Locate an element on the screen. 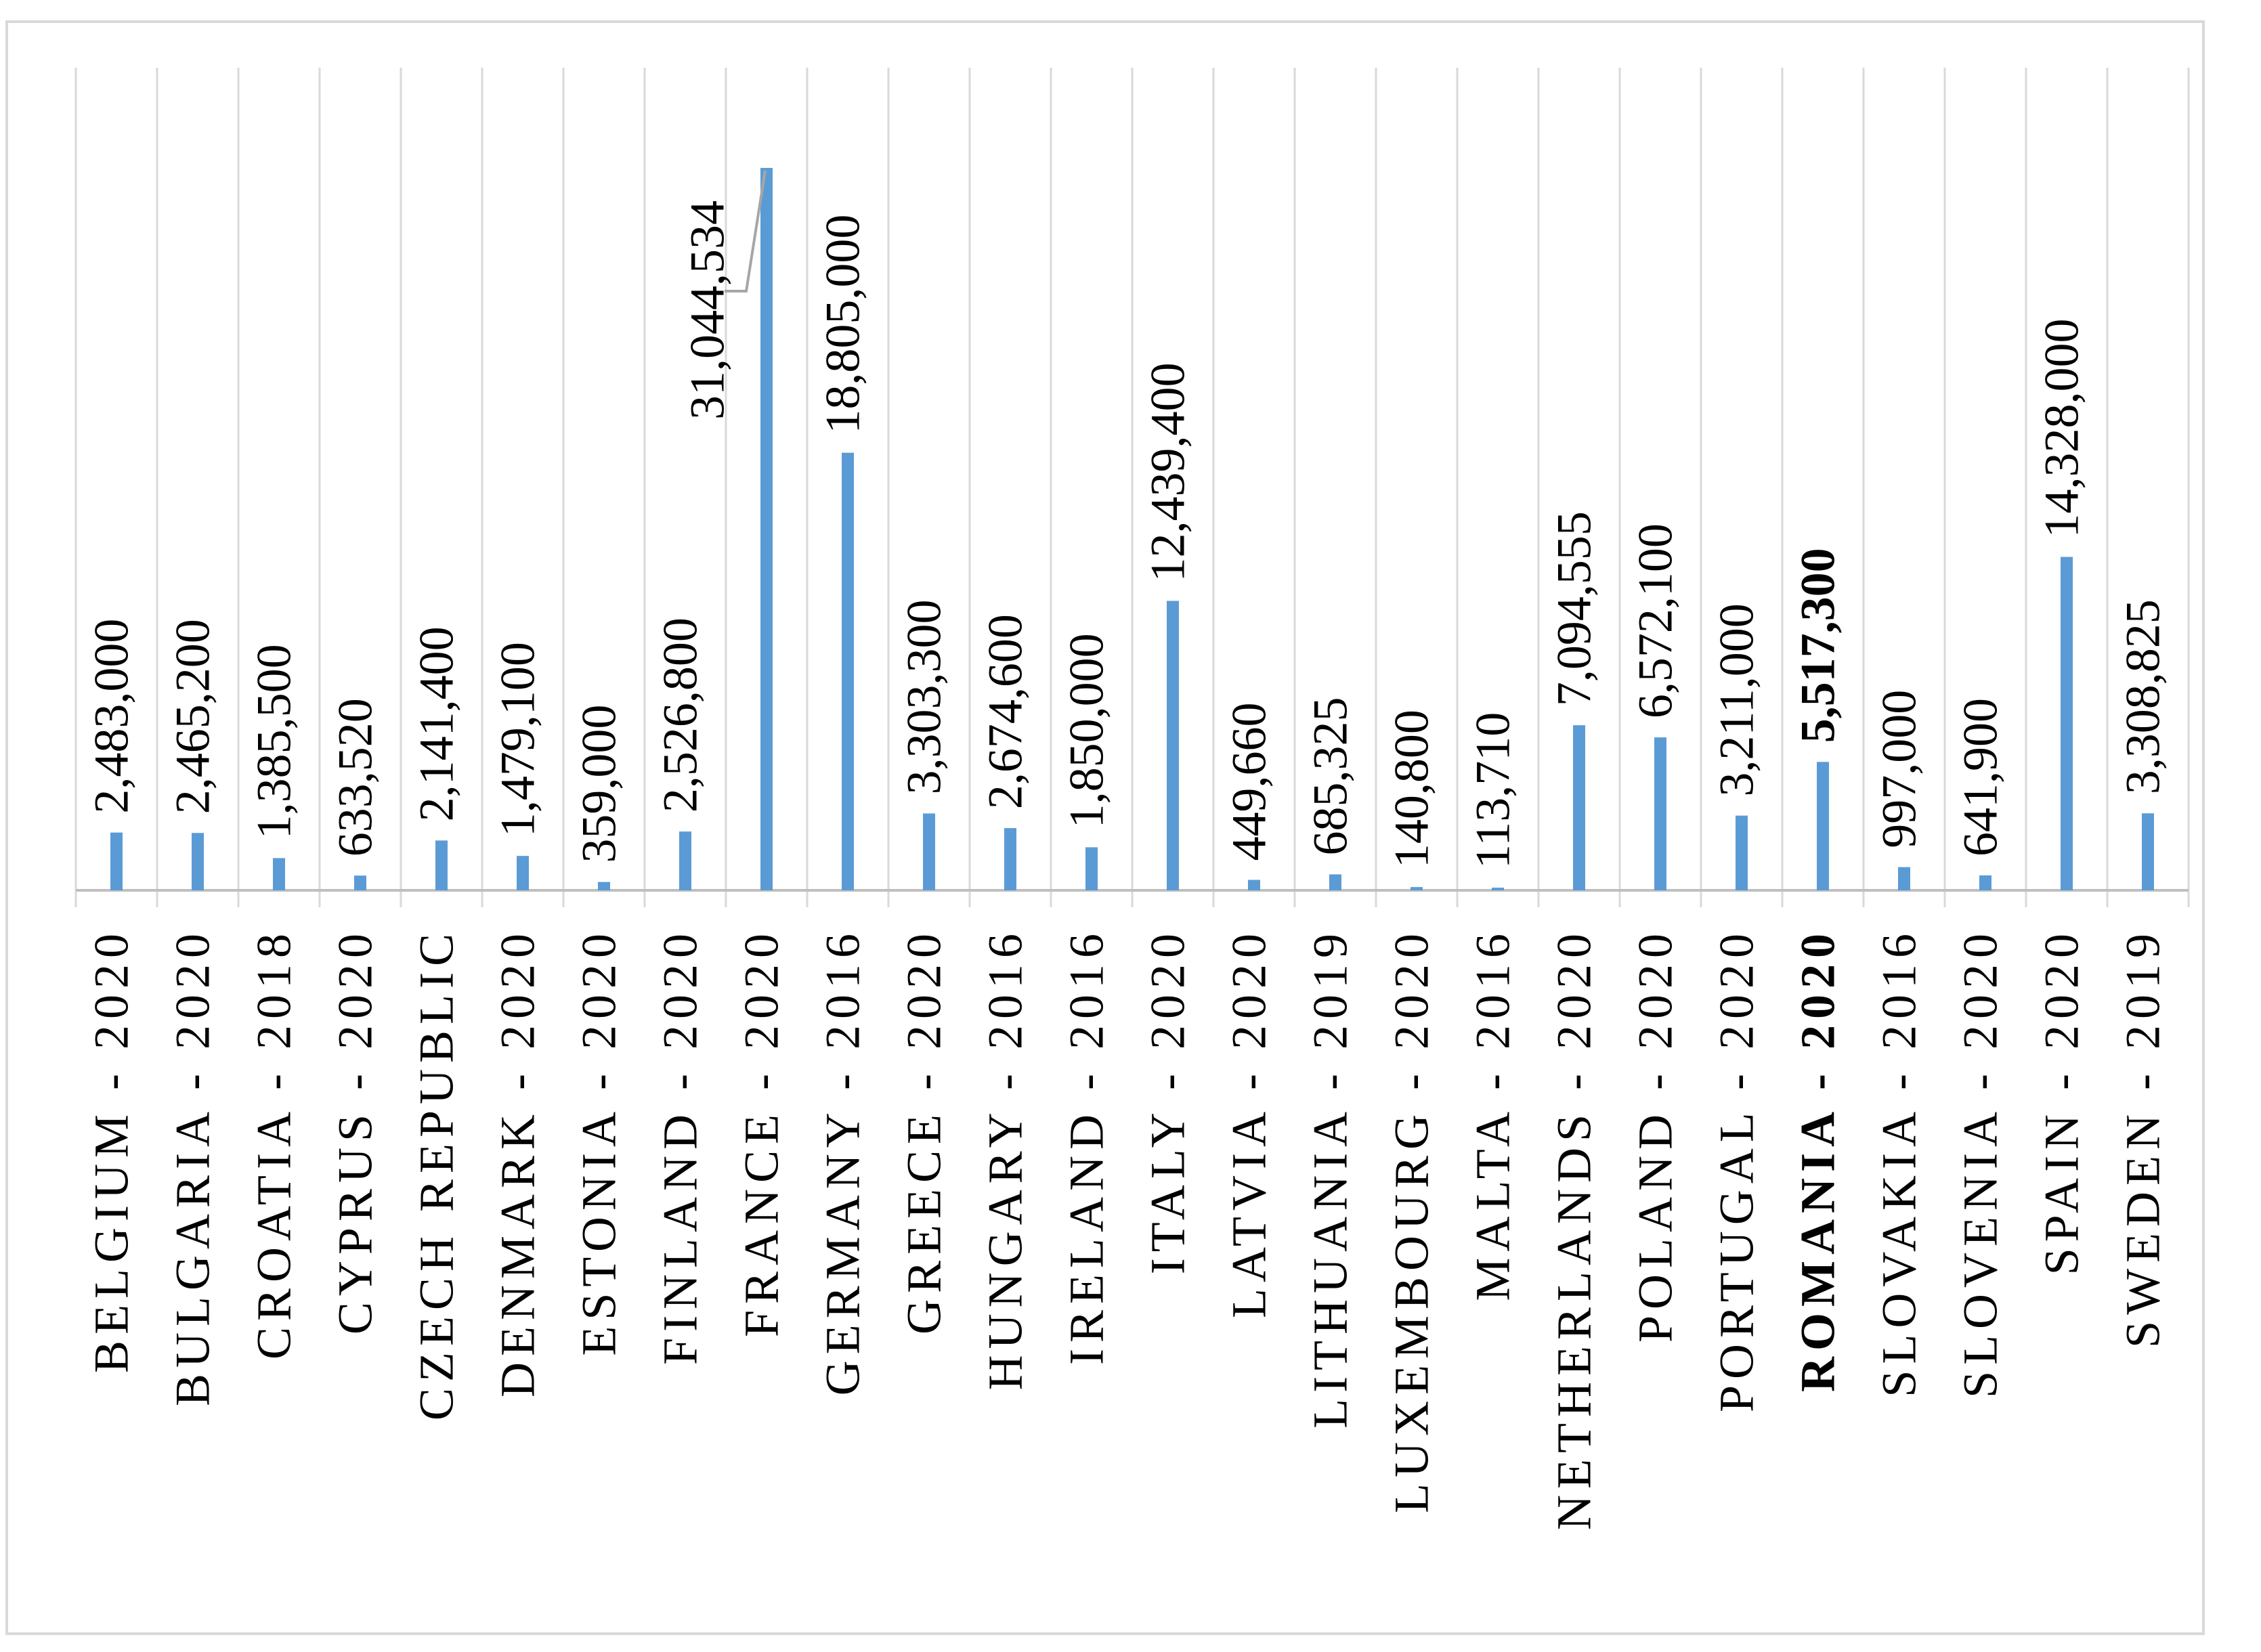  bar-latvia-2020 is located at coordinates (1254, 885).